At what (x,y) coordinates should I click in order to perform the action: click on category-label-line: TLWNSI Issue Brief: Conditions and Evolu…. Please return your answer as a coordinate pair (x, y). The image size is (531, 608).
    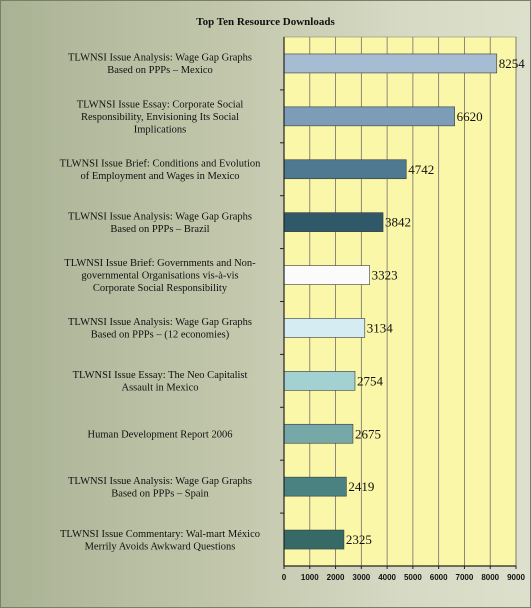
    Looking at the image, I should click on (160, 164).